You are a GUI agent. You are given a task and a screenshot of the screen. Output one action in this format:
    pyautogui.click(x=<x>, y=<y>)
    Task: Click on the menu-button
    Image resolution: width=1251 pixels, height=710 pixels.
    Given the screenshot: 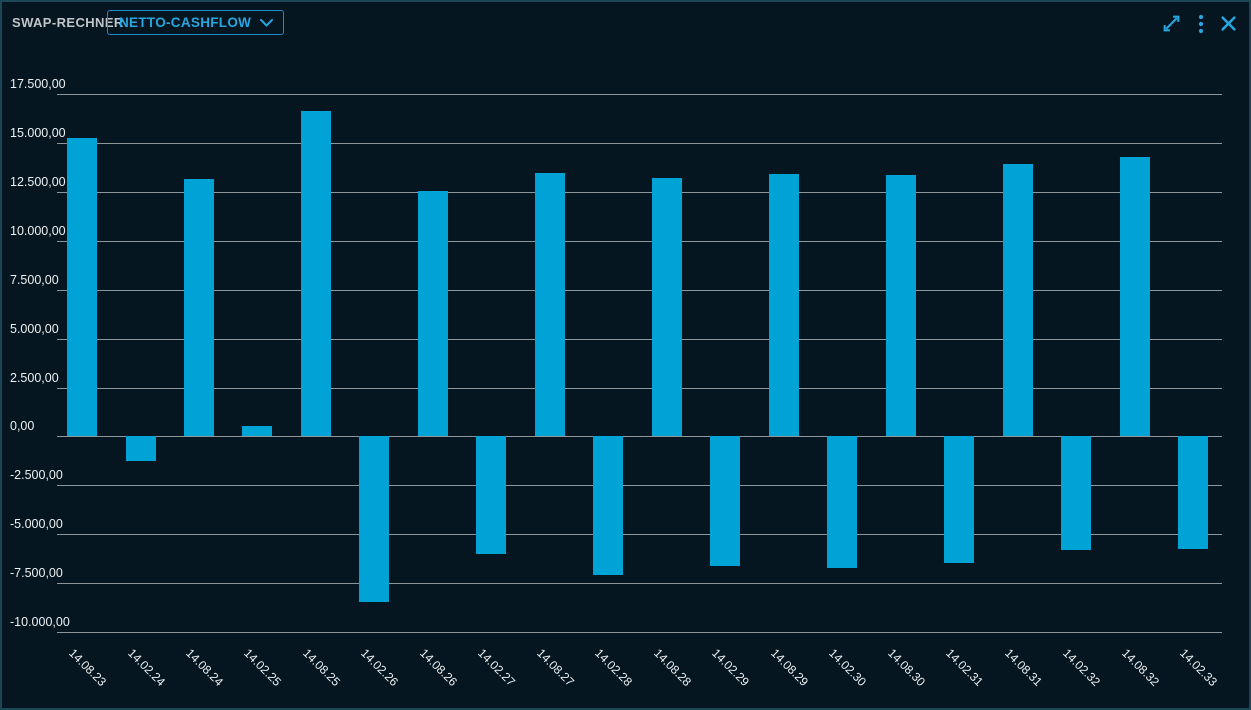 What is the action you would take?
    pyautogui.click(x=1201, y=25)
    